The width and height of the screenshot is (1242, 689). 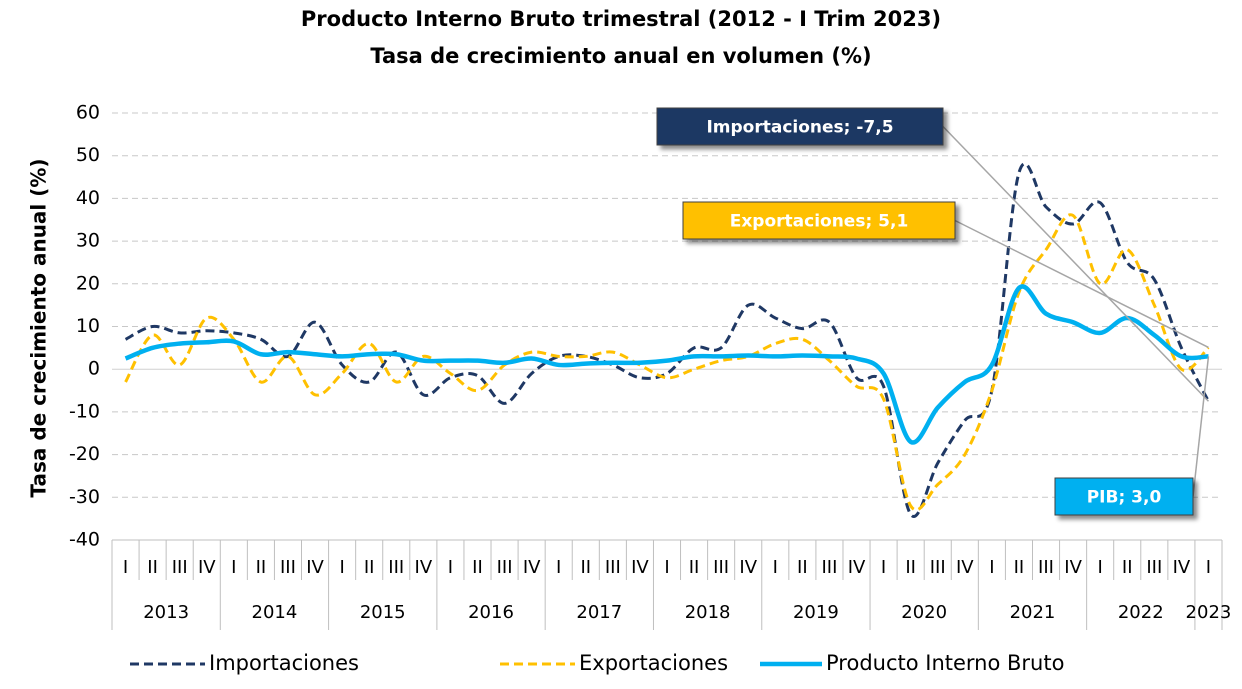 I want to click on year-label: 2018, so click(x=708, y=612).